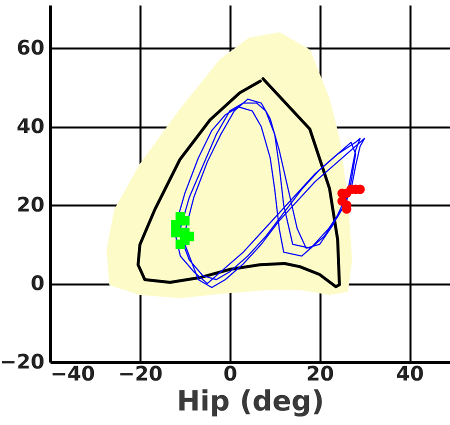  Describe the element at coordinates (230, 374) in the screenshot. I see `x-tick-label: 0` at that location.